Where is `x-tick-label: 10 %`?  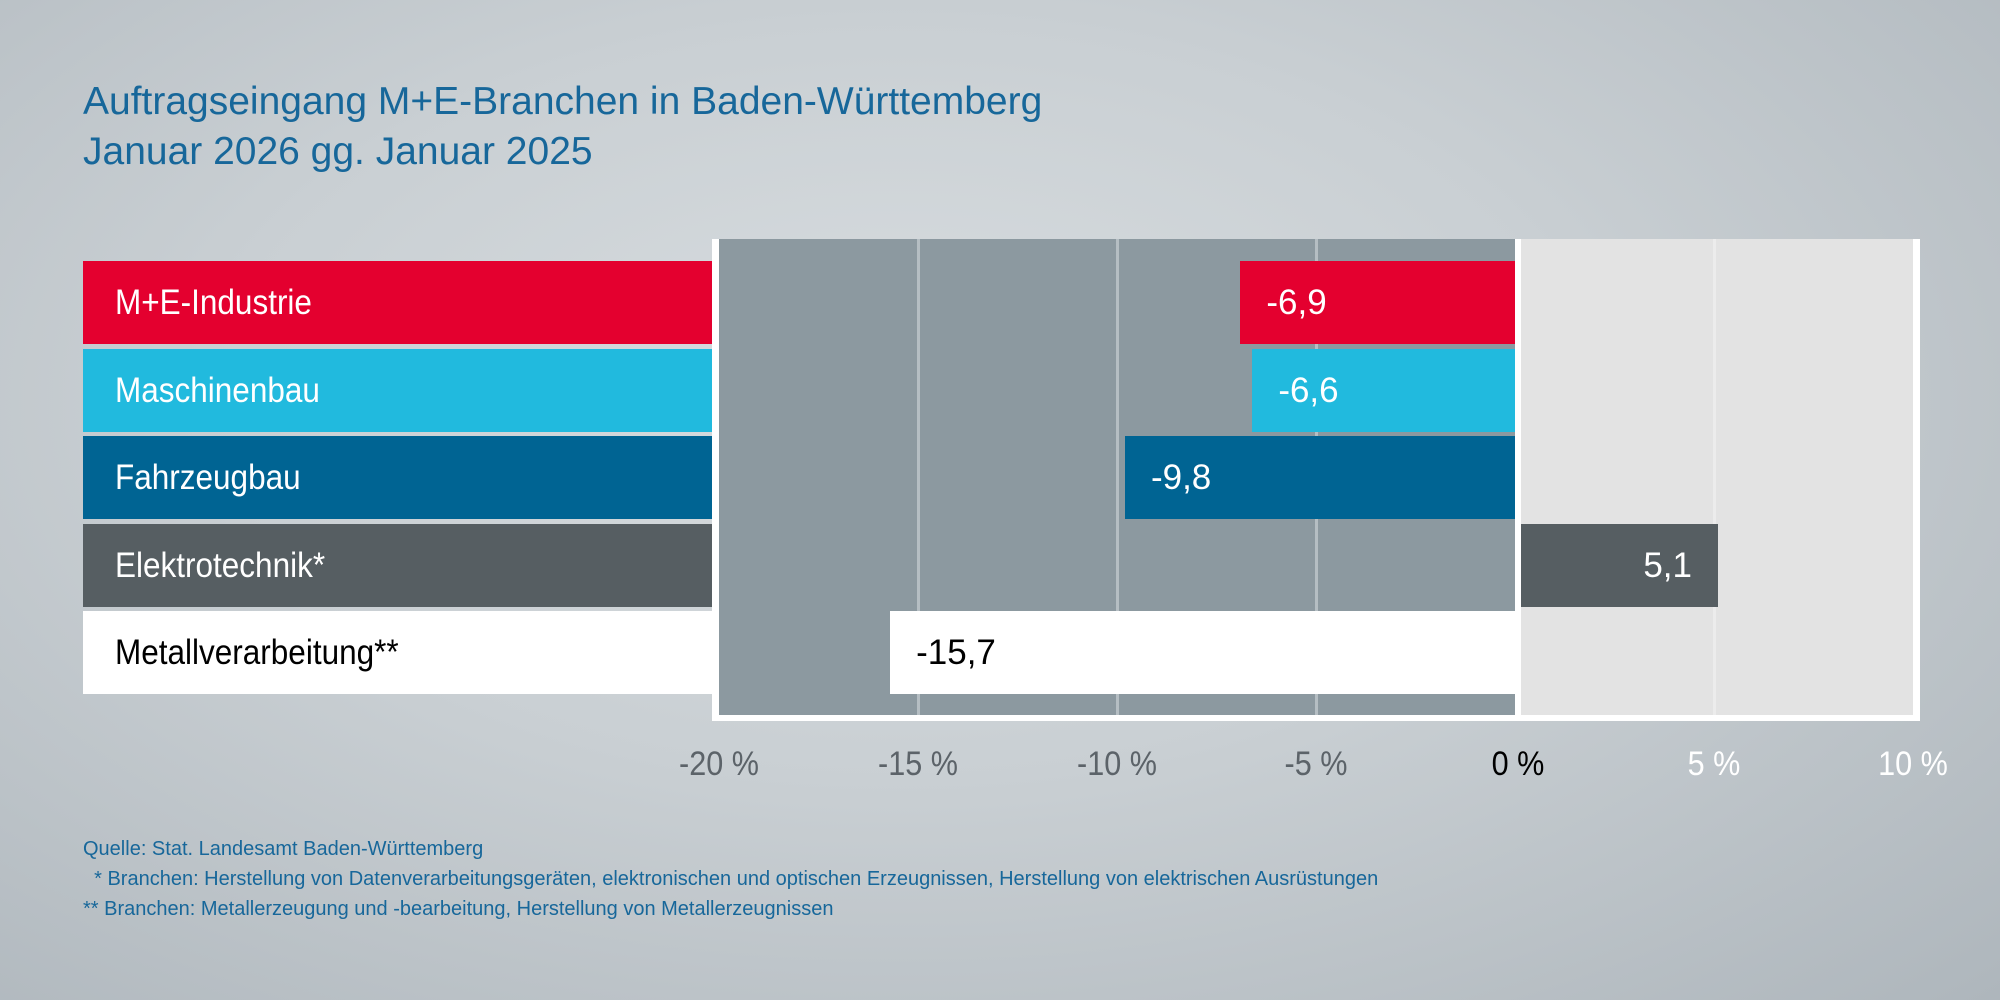
x-tick-label: 10 % is located at coordinates (1913, 764).